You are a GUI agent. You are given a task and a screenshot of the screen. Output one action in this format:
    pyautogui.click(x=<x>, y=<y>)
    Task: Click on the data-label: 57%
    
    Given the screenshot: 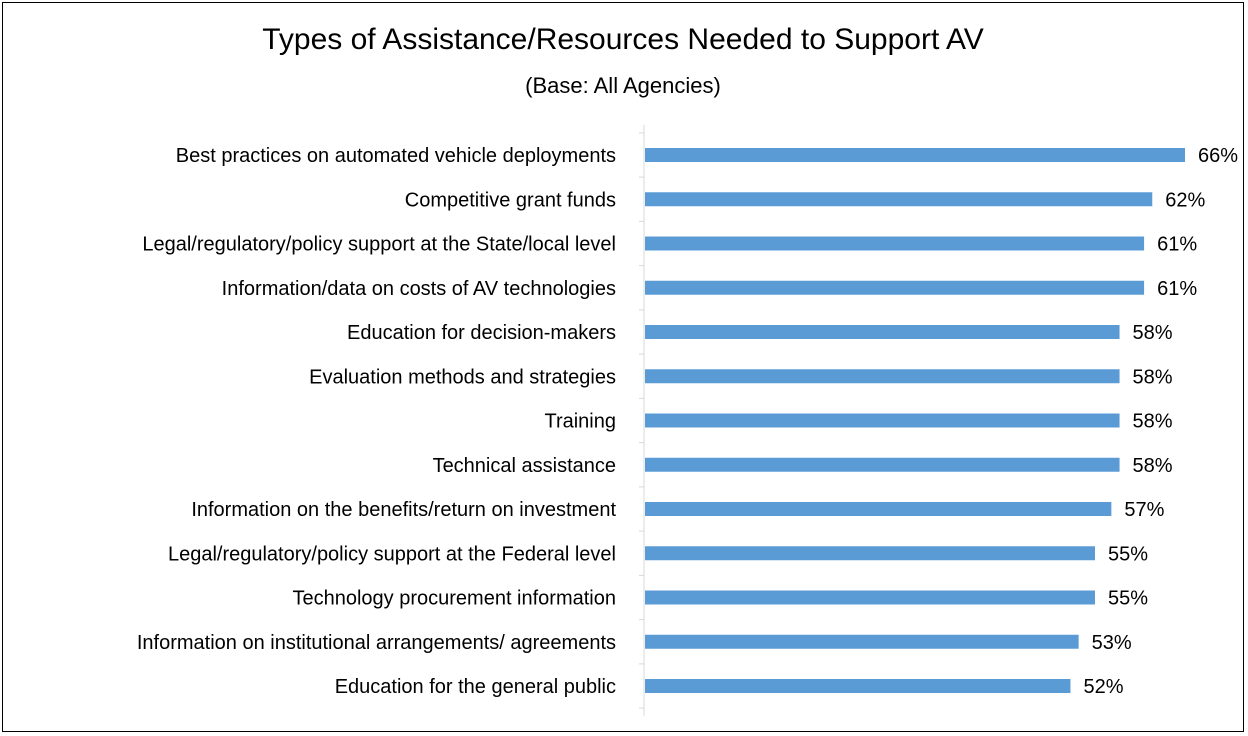 What is the action you would take?
    pyautogui.click(x=1144, y=510)
    